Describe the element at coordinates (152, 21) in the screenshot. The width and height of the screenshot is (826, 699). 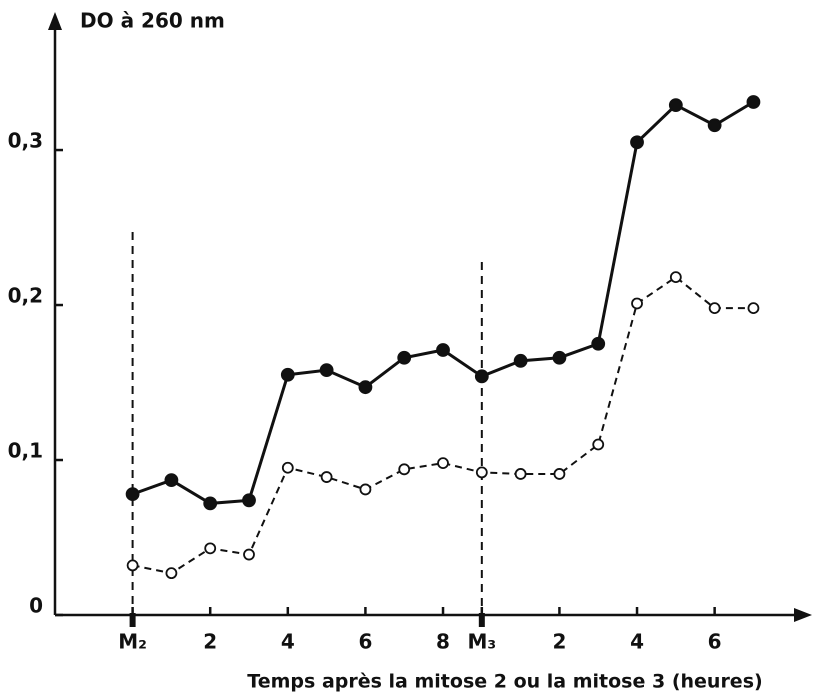
I see `y-axis-title: DO à 260 nm` at that location.